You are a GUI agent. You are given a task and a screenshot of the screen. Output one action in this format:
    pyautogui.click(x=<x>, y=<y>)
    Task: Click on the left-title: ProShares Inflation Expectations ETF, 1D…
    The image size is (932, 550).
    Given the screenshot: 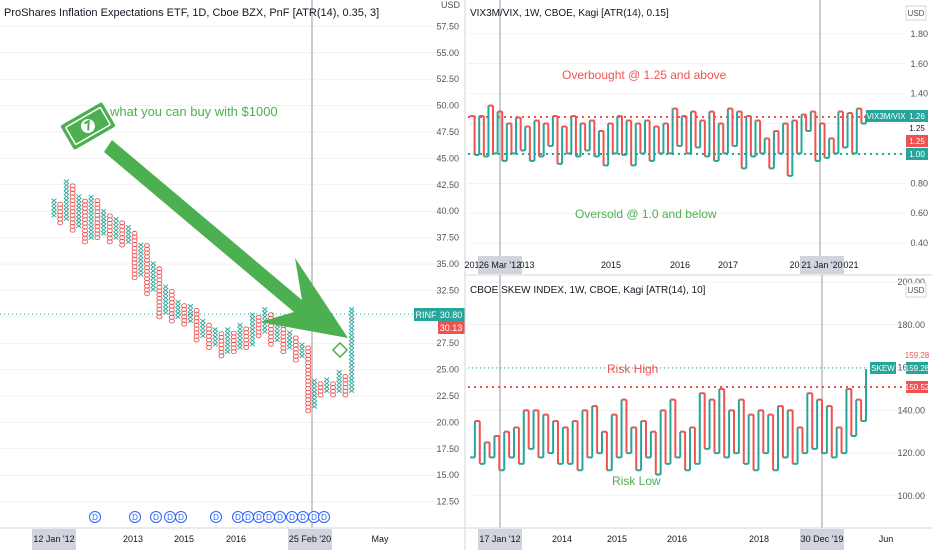 What is the action you would take?
    pyautogui.click(x=191, y=13)
    